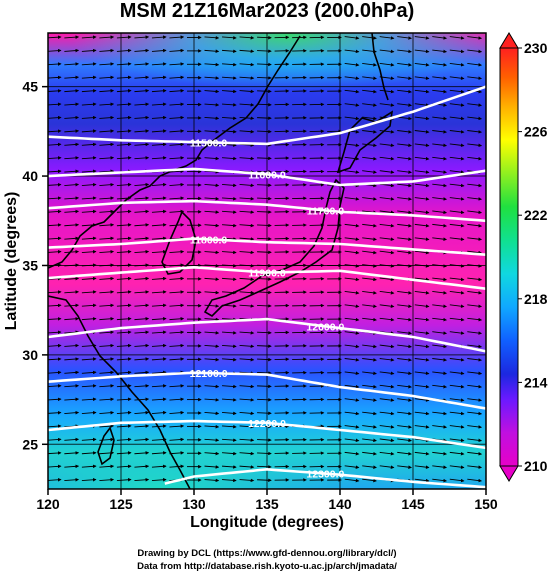  What do you see at coordinates (486, 504) in the screenshot?
I see `x-tick-label-150: 150` at bounding box center [486, 504].